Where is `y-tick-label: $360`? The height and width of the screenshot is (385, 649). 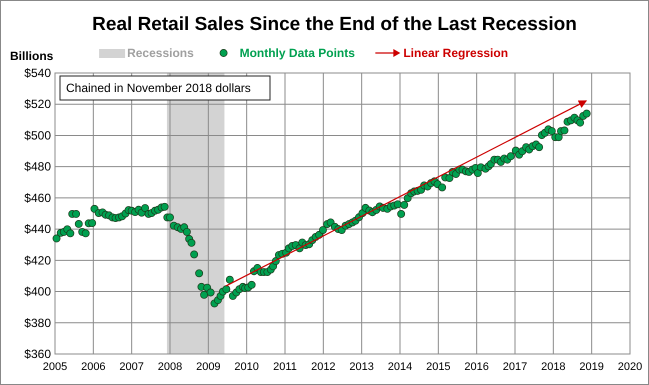
y-tick-label: $360 is located at coordinates (38, 354).